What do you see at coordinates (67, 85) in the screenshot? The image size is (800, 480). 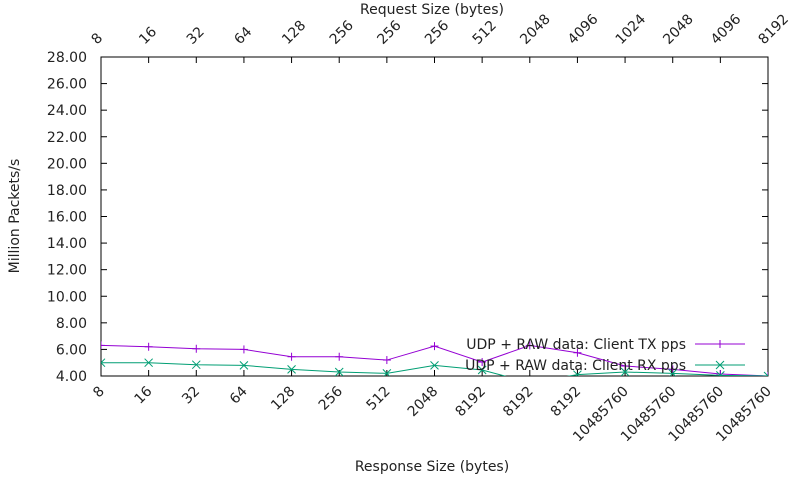 I see `y-tick-label: 26.00` at bounding box center [67, 85].